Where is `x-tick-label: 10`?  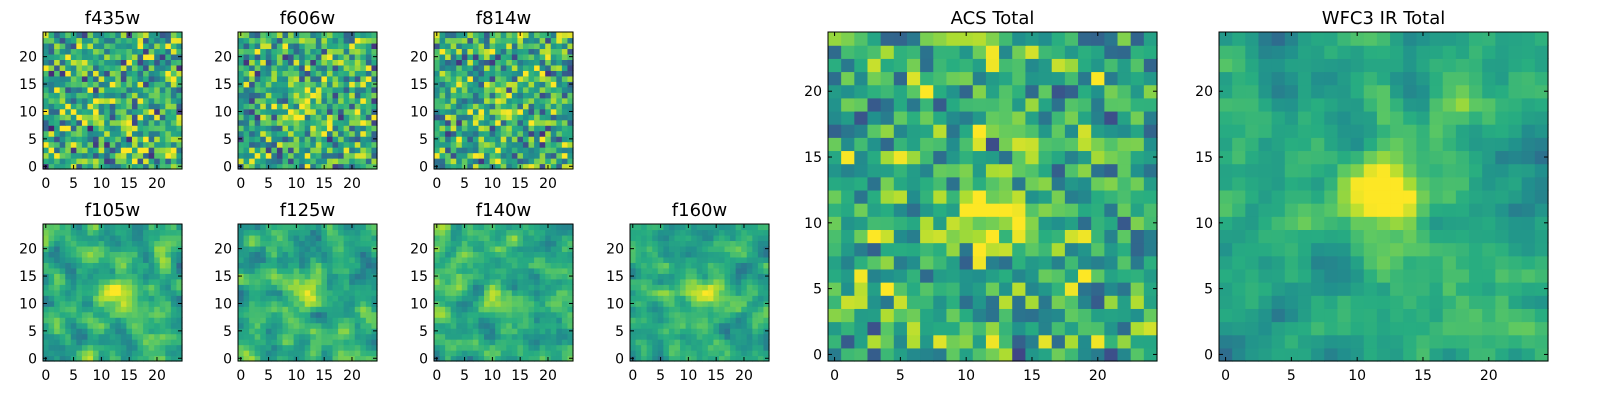
x-tick-label: 10 is located at coordinates (101, 184).